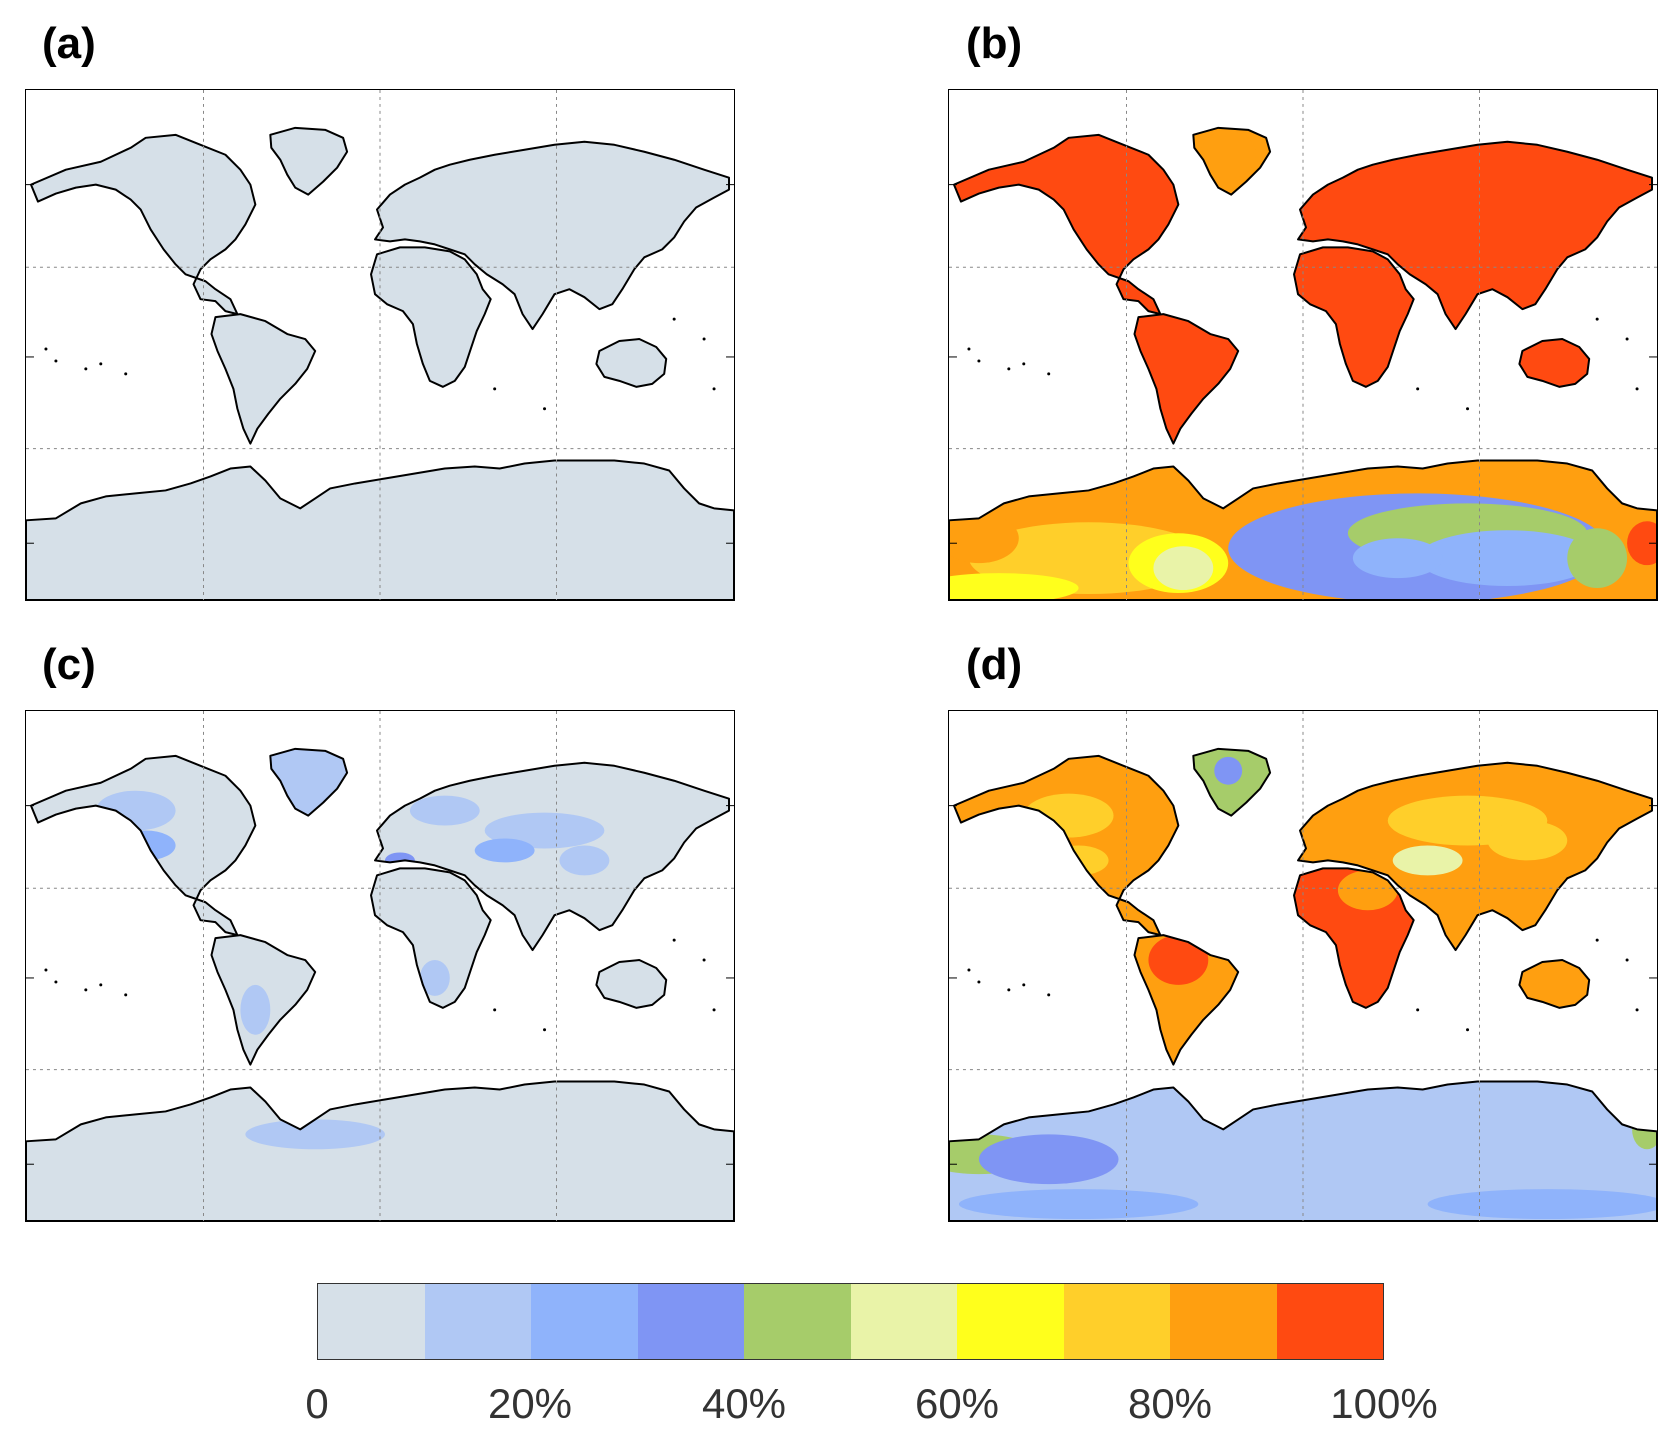 The image size is (1676, 1445). Describe the element at coordinates (994, 43) in the screenshot. I see `panel-label-b: (b)` at that location.